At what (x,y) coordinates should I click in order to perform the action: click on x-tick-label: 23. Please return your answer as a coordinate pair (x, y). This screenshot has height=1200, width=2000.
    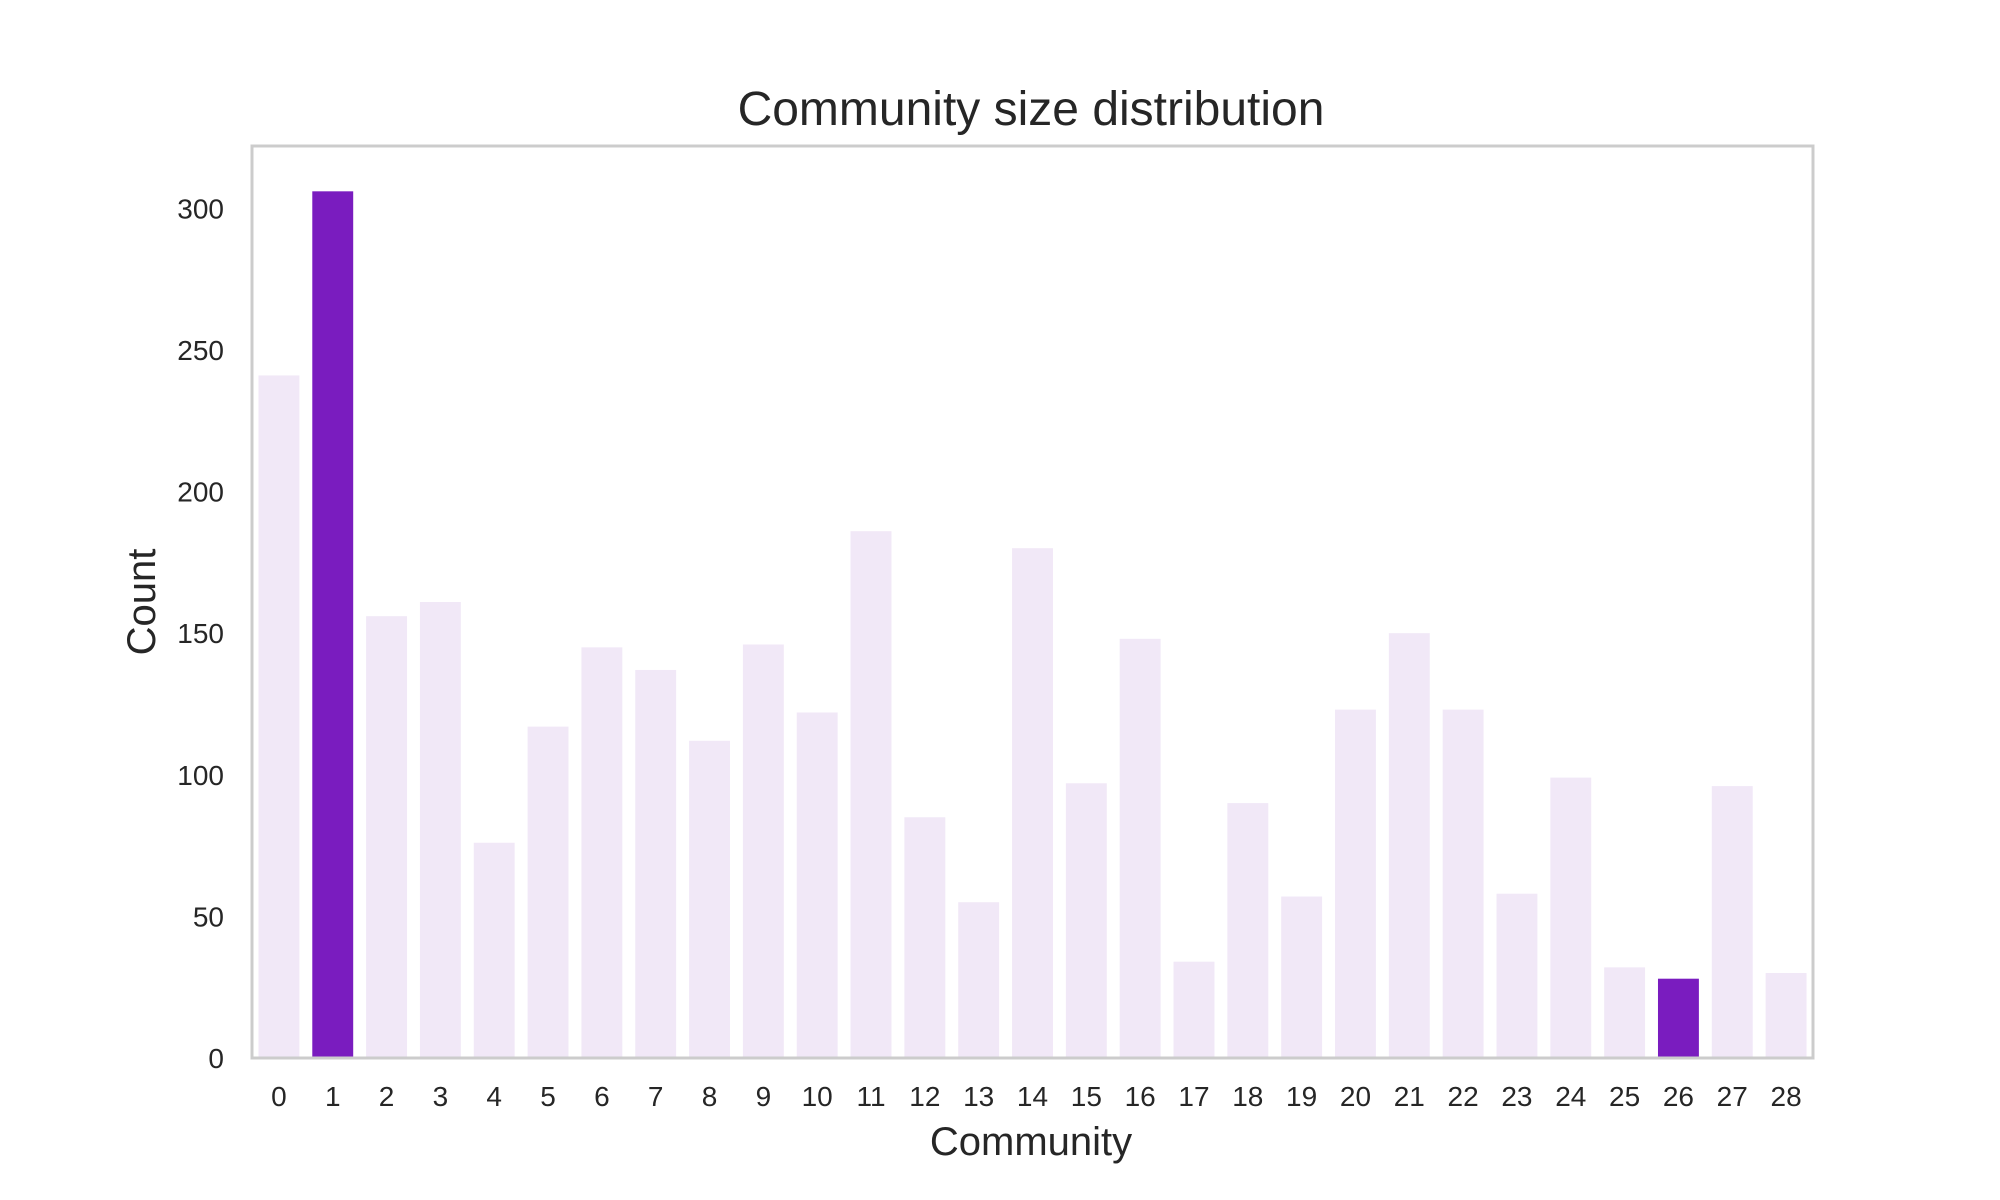
    Looking at the image, I should click on (1516, 1096).